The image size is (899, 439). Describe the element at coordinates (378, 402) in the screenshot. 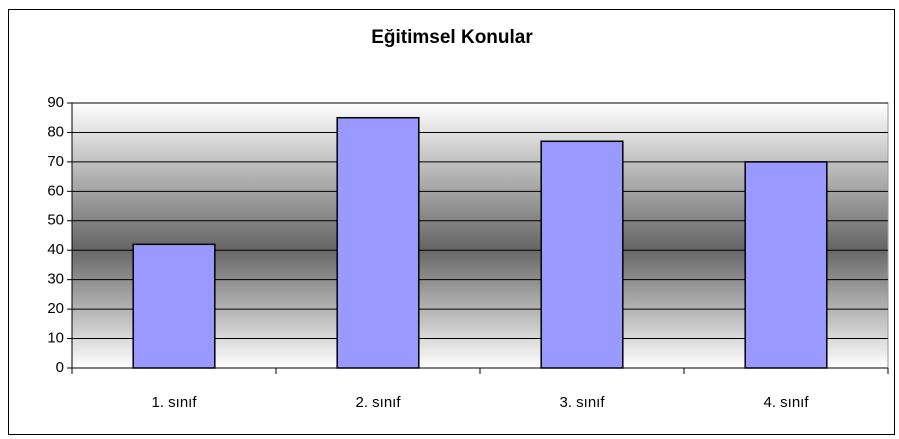

I see `x-tick-label: 2. sınıf` at that location.